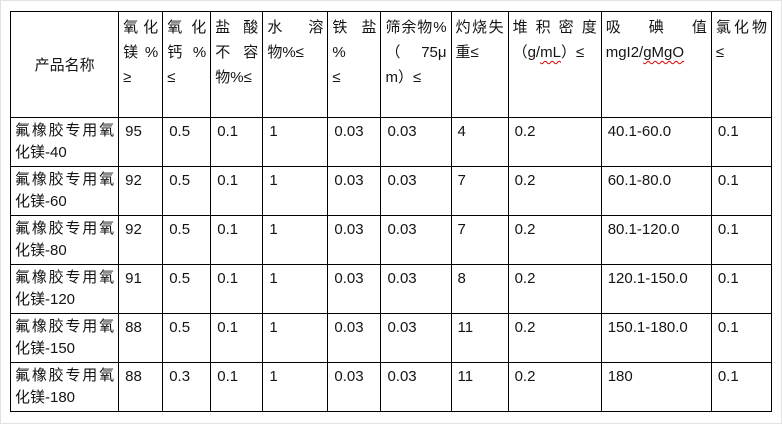 This screenshot has height=424, width=782. Describe the element at coordinates (354, 40) in the screenshot. I see `header-line: 铁 盐 %` at that location.